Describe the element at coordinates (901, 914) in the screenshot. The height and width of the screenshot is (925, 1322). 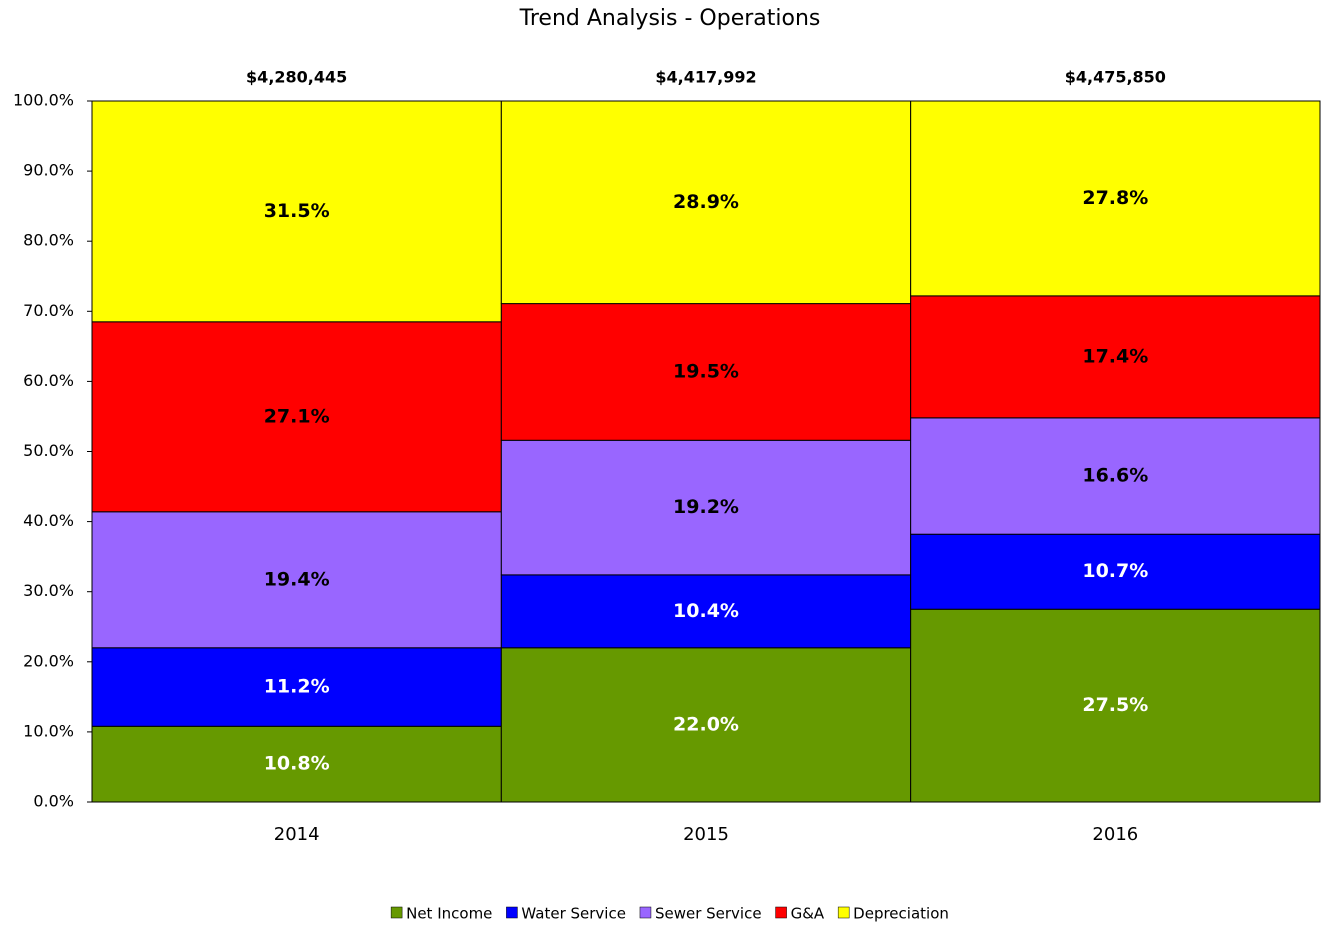
I see `legend-label: Depreciation` at that location.